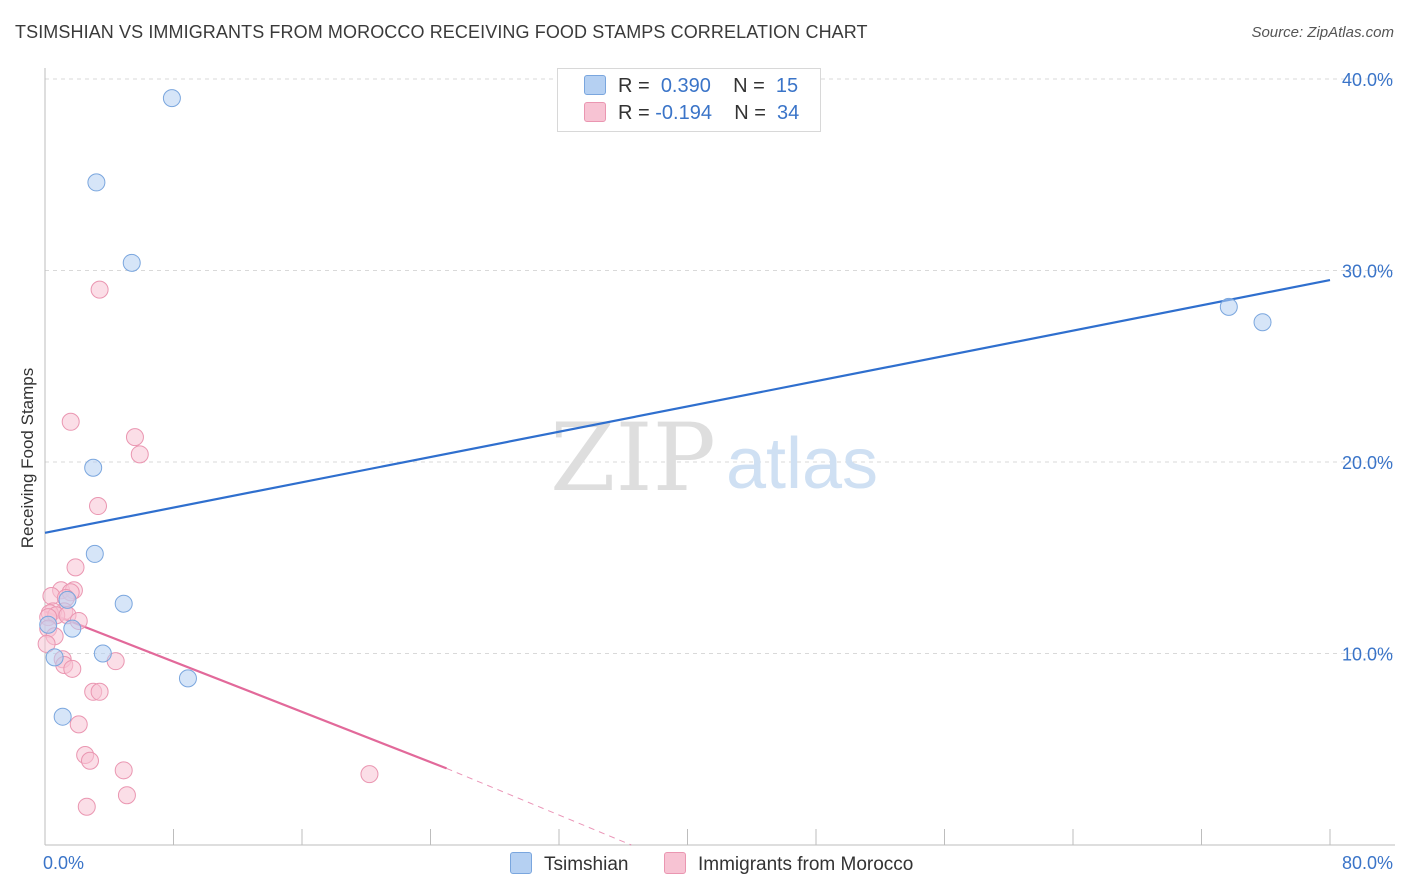 The image size is (1406, 892). Describe the element at coordinates (685, 86) in the screenshot. I see `legend-r-value: 0.390` at that location.